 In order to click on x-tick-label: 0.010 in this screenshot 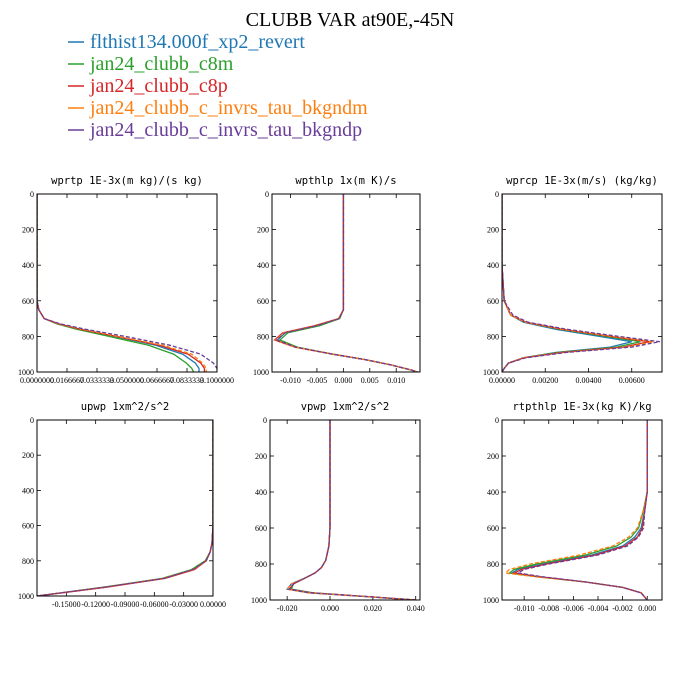, I will do `click(396, 380)`.